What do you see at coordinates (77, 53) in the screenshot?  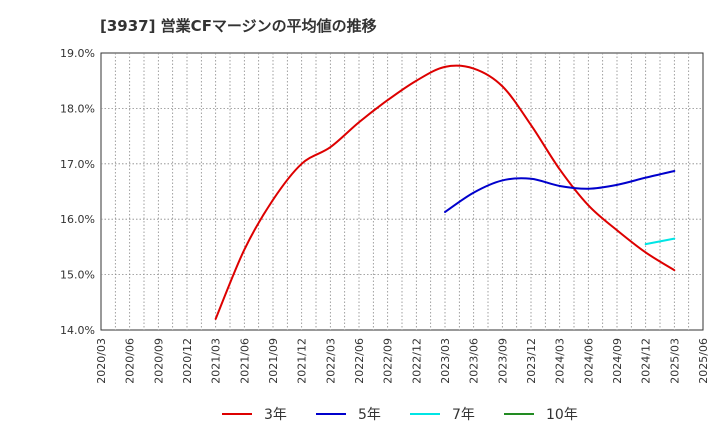 I see `y-tick-label: 19.0%` at bounding box center [77, 53].